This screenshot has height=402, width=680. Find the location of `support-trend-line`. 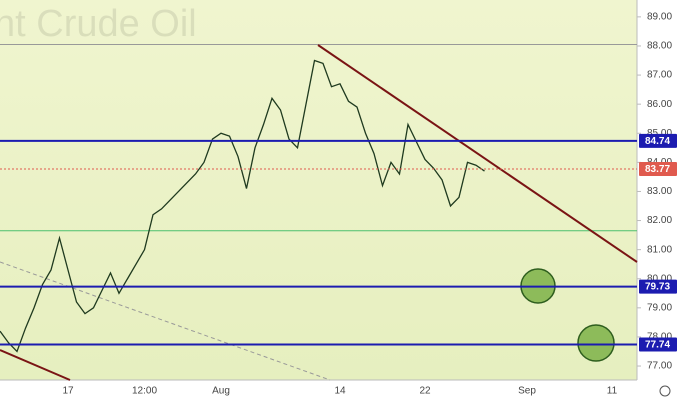

support-trend-line is located at coordinates (35, 365).